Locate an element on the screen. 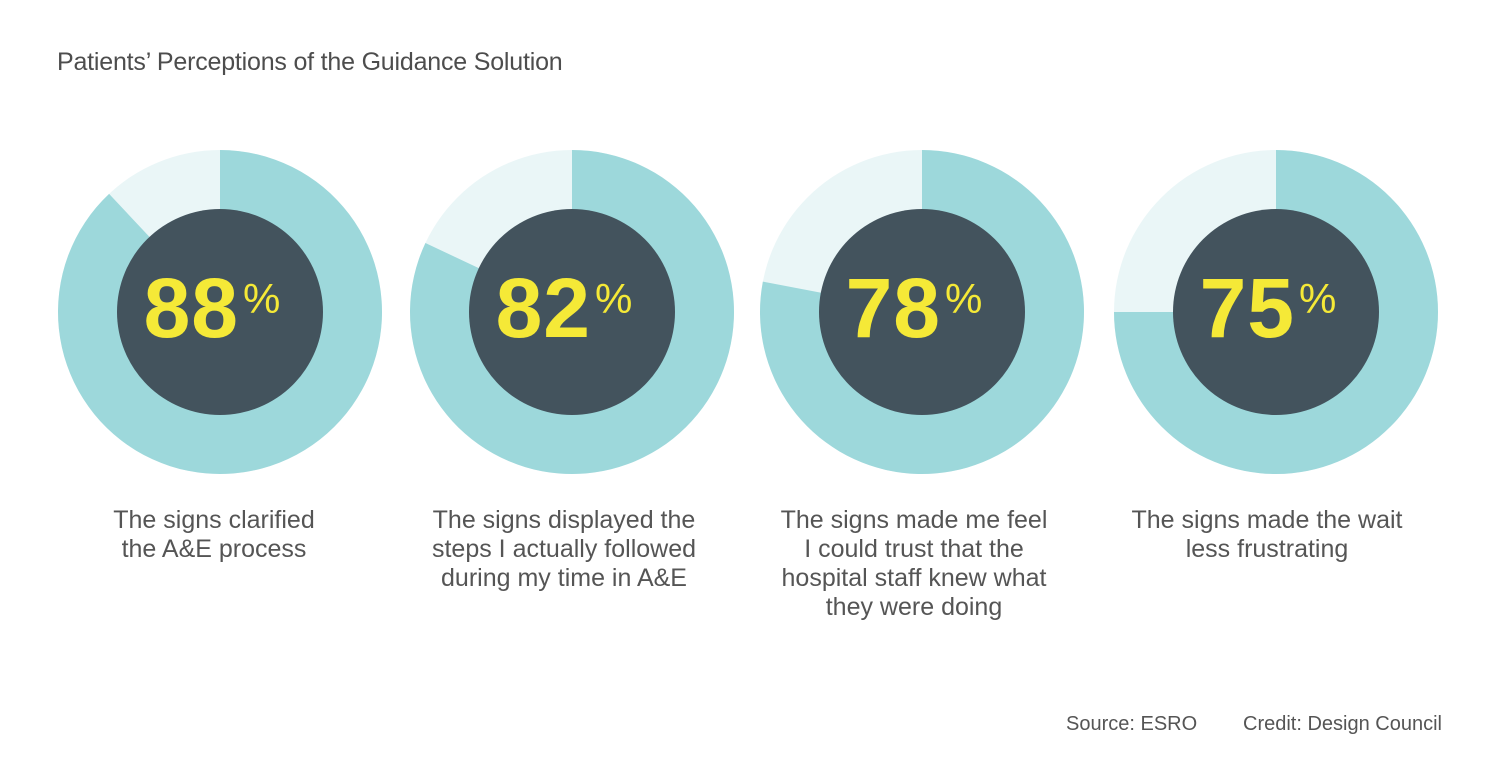  donut-chart-2: 82% is located at coordinates (572, 312).